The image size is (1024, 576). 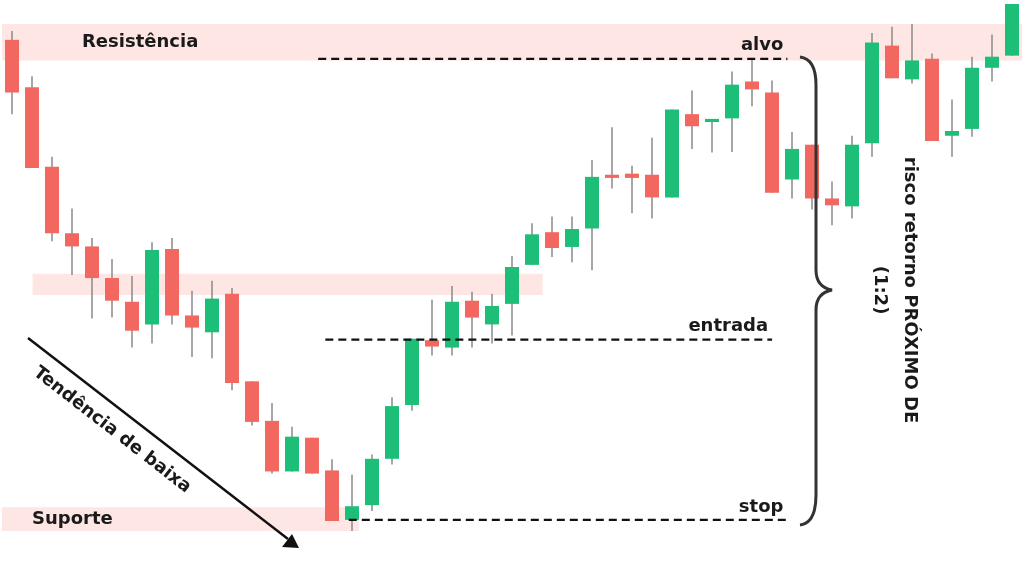 I want to click on band-label: Resistência, so click(x=140, y=40).